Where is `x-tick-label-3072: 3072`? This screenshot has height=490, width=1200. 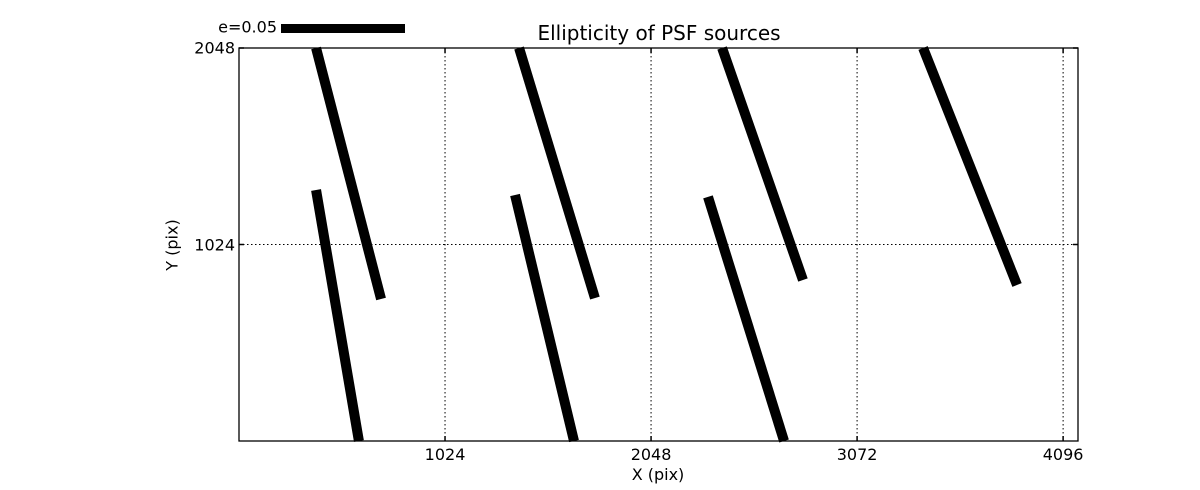 x-tick-label-3072: 3072 is located at coordinates (857, 454).